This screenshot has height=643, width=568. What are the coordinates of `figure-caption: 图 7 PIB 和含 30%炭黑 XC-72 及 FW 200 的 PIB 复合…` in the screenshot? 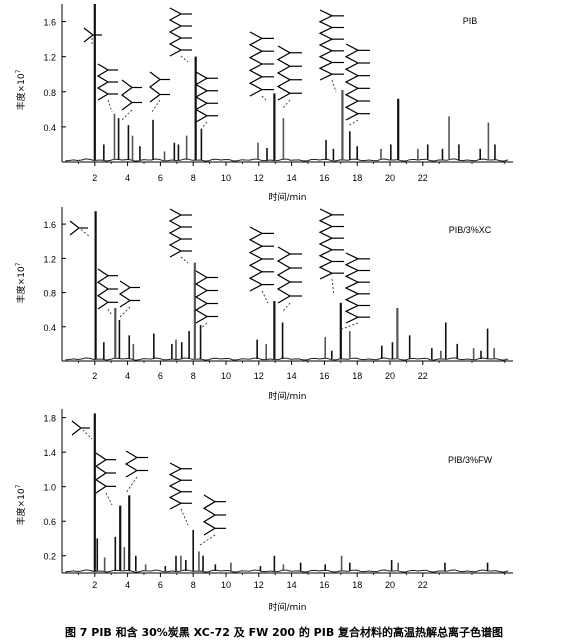 It's located at (284, 632).